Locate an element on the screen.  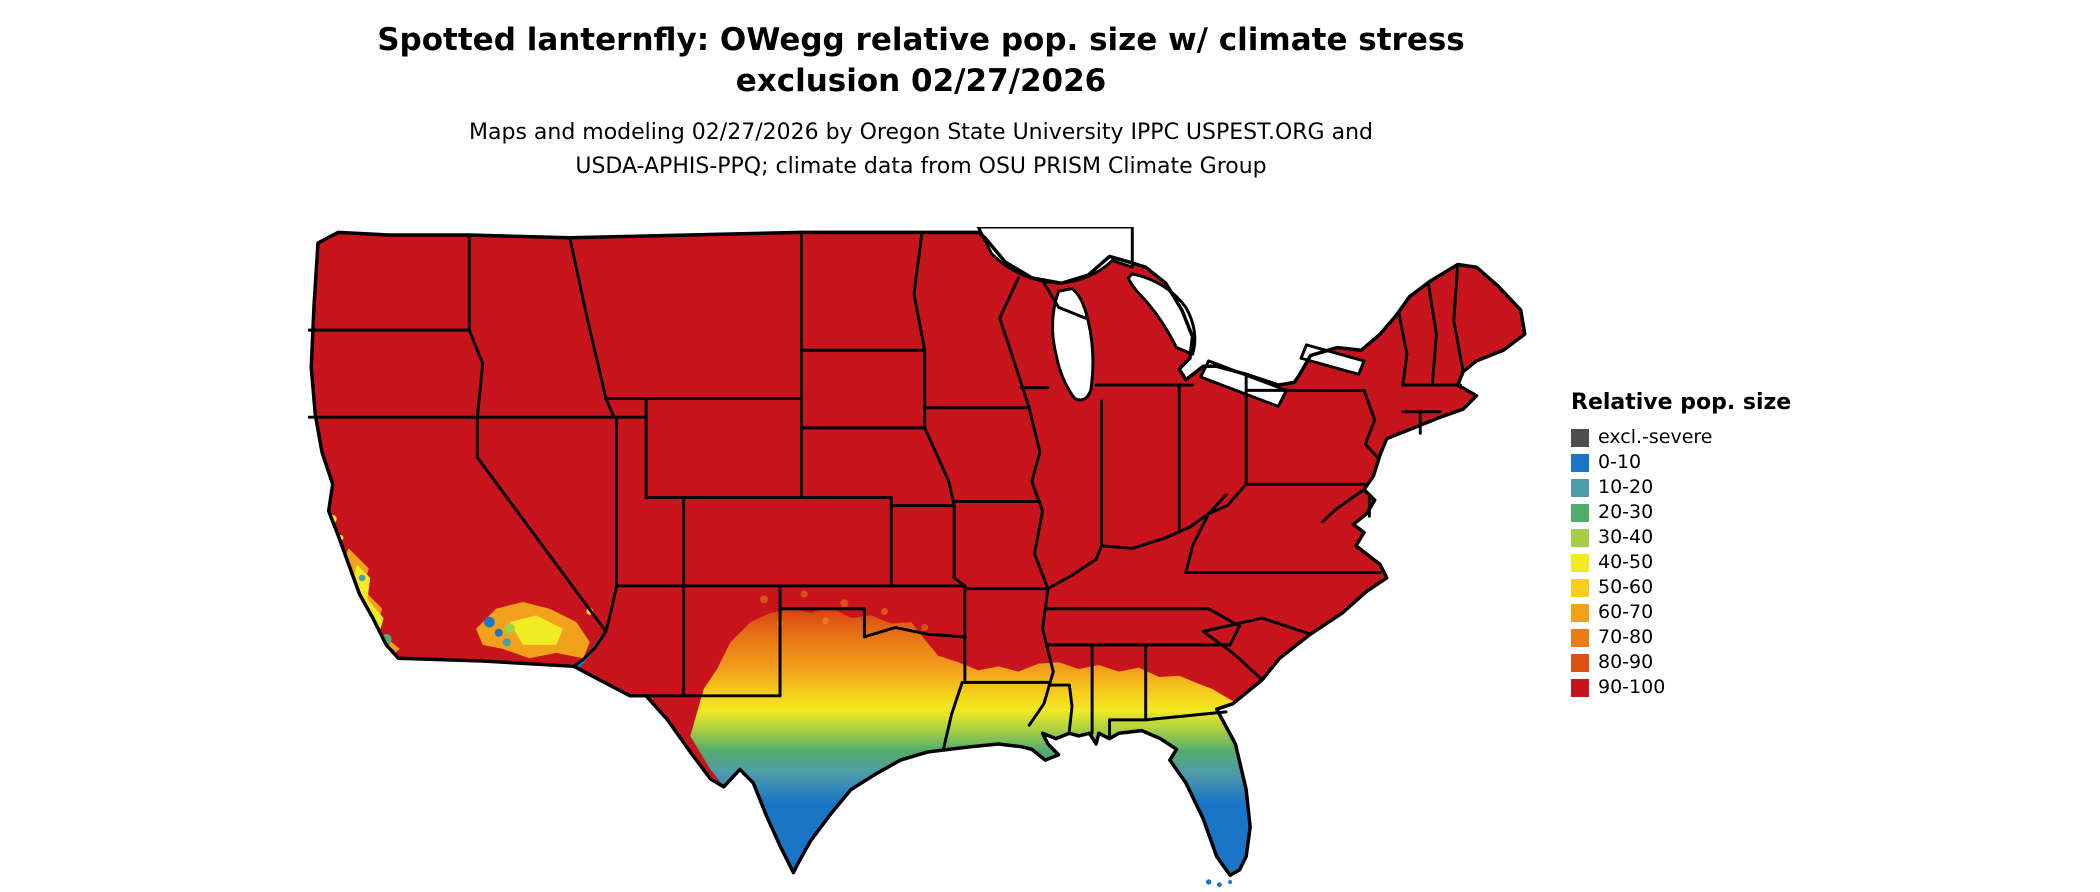
legend-item: 0-10 is located at coordinates (1691, 462).